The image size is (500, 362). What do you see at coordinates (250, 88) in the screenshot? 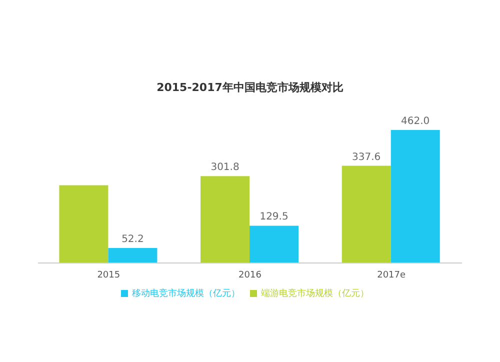
I see `chart-title: 2015-2017年中国电竞市场规模对比` at bounding box center [250, 88].